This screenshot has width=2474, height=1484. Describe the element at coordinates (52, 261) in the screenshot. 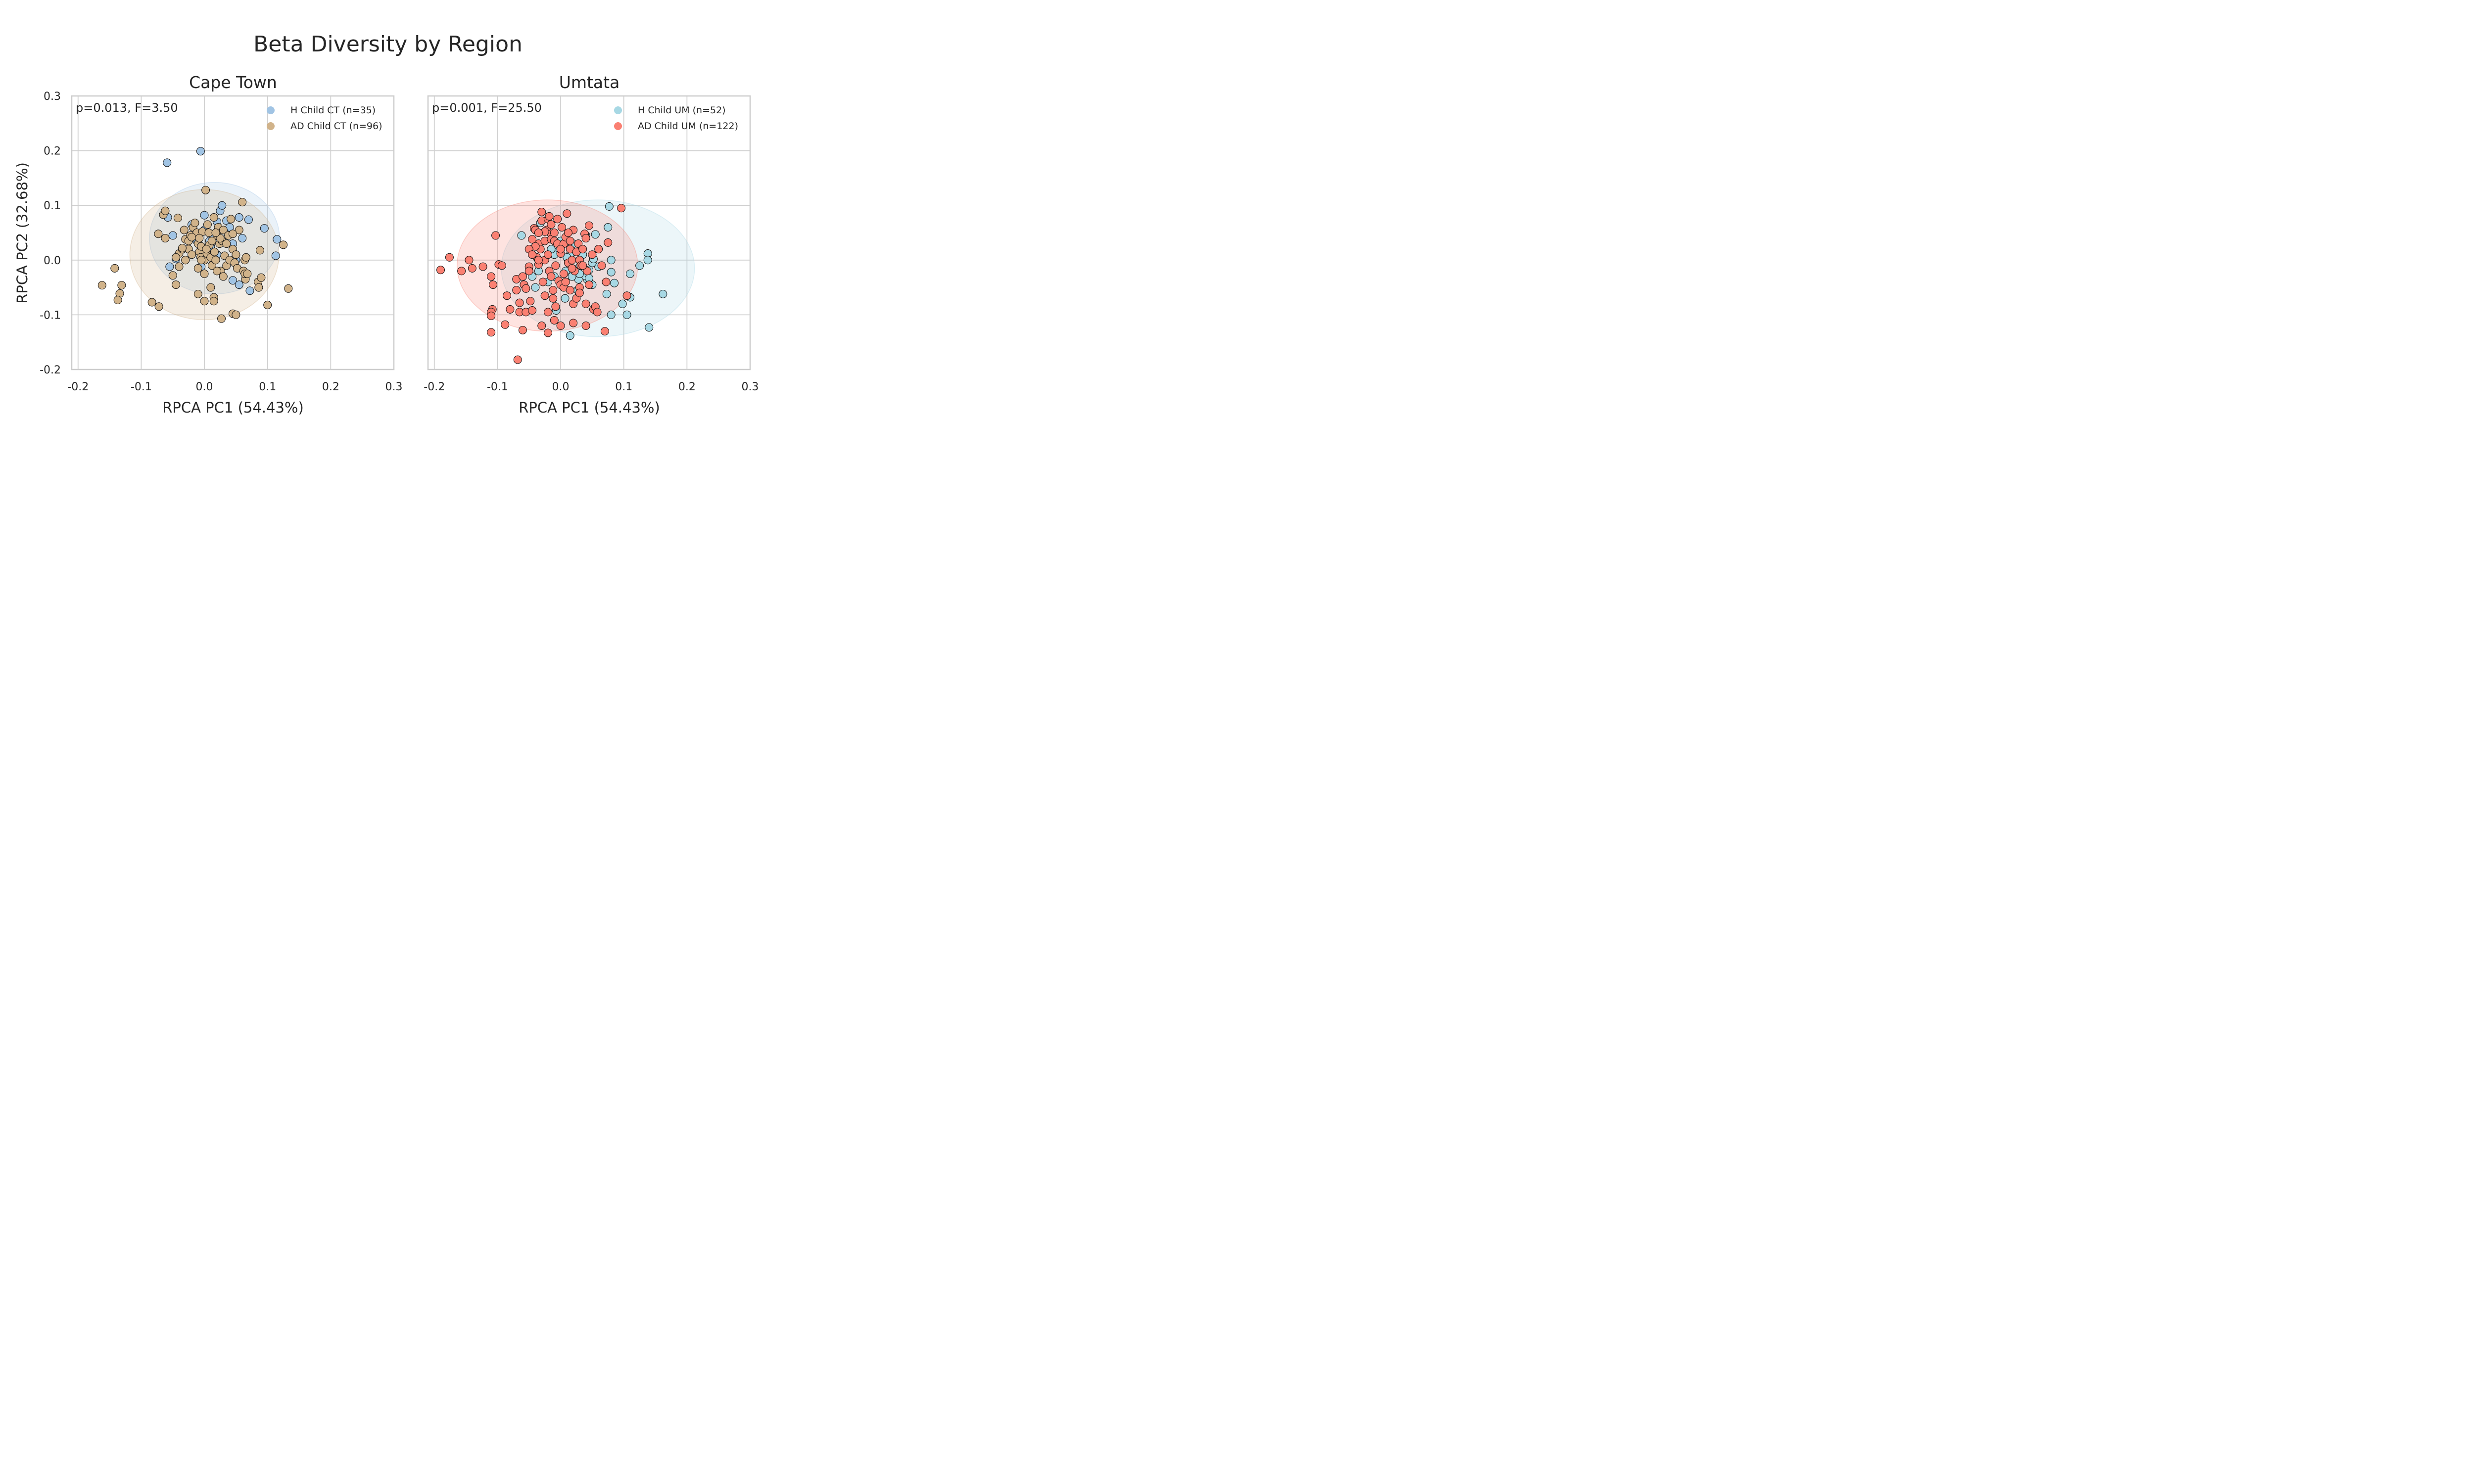

I see `y-tick-label: 0.0` at that location.